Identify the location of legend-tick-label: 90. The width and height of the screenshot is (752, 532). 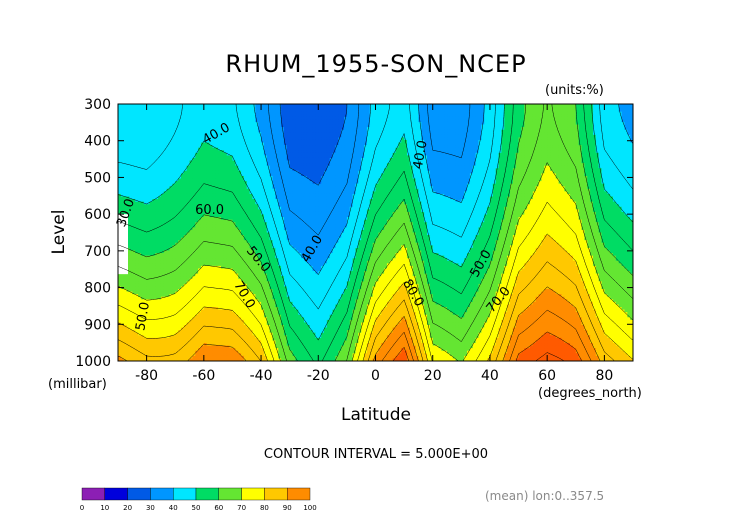
(287, 508).